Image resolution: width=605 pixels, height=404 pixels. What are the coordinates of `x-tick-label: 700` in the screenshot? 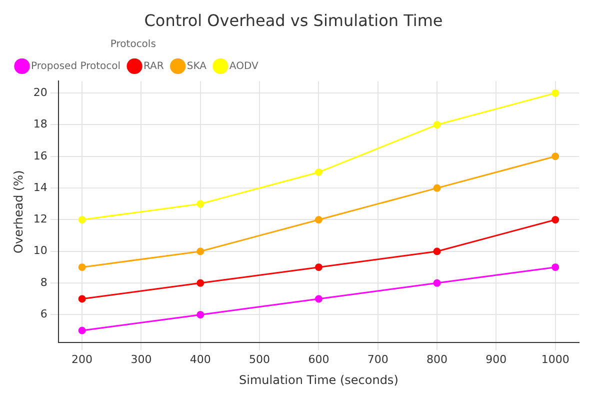 It's located at (377, 359).